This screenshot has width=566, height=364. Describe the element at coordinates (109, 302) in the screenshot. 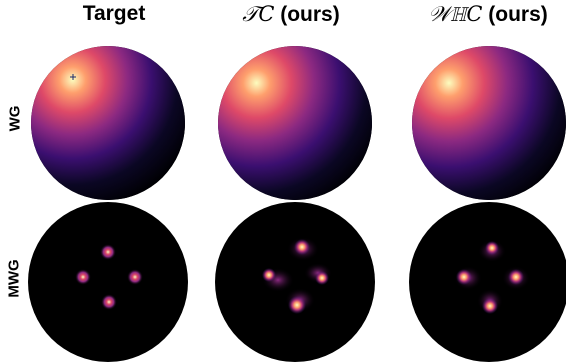

I see `mode-bottom` at that location.